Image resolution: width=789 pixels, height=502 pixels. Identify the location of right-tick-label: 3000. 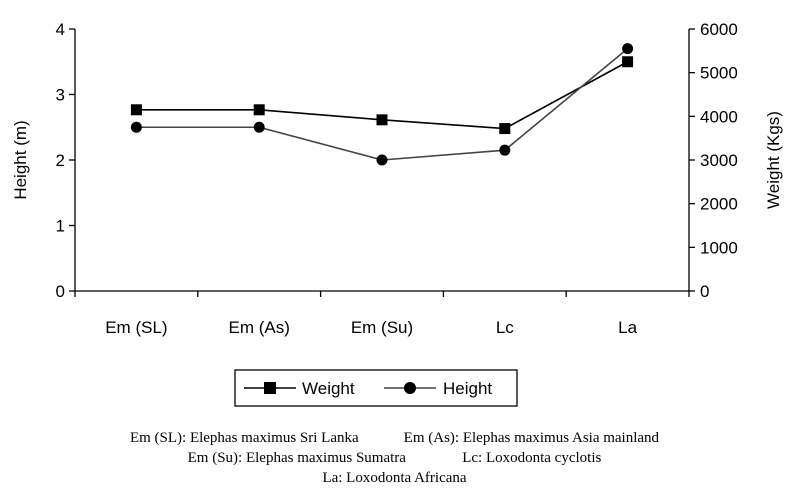
(719, 160).